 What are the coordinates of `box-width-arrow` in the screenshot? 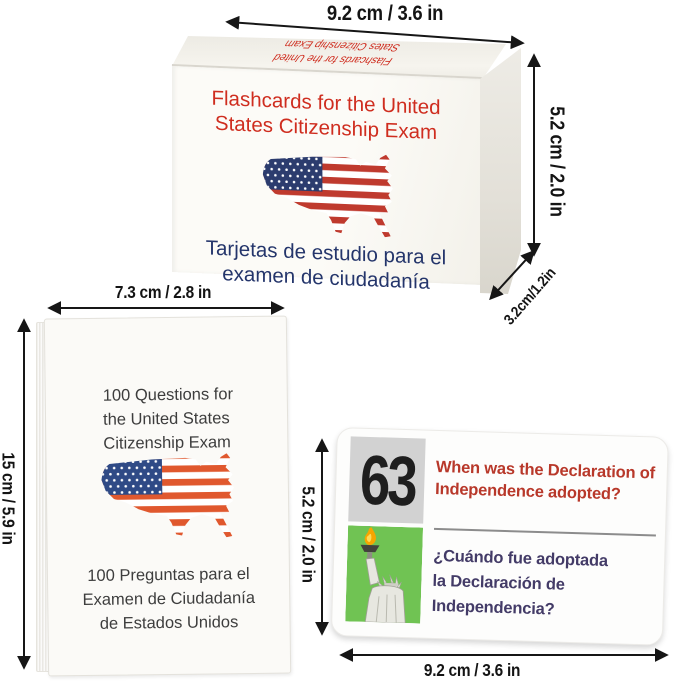 It's located at (375, 32).